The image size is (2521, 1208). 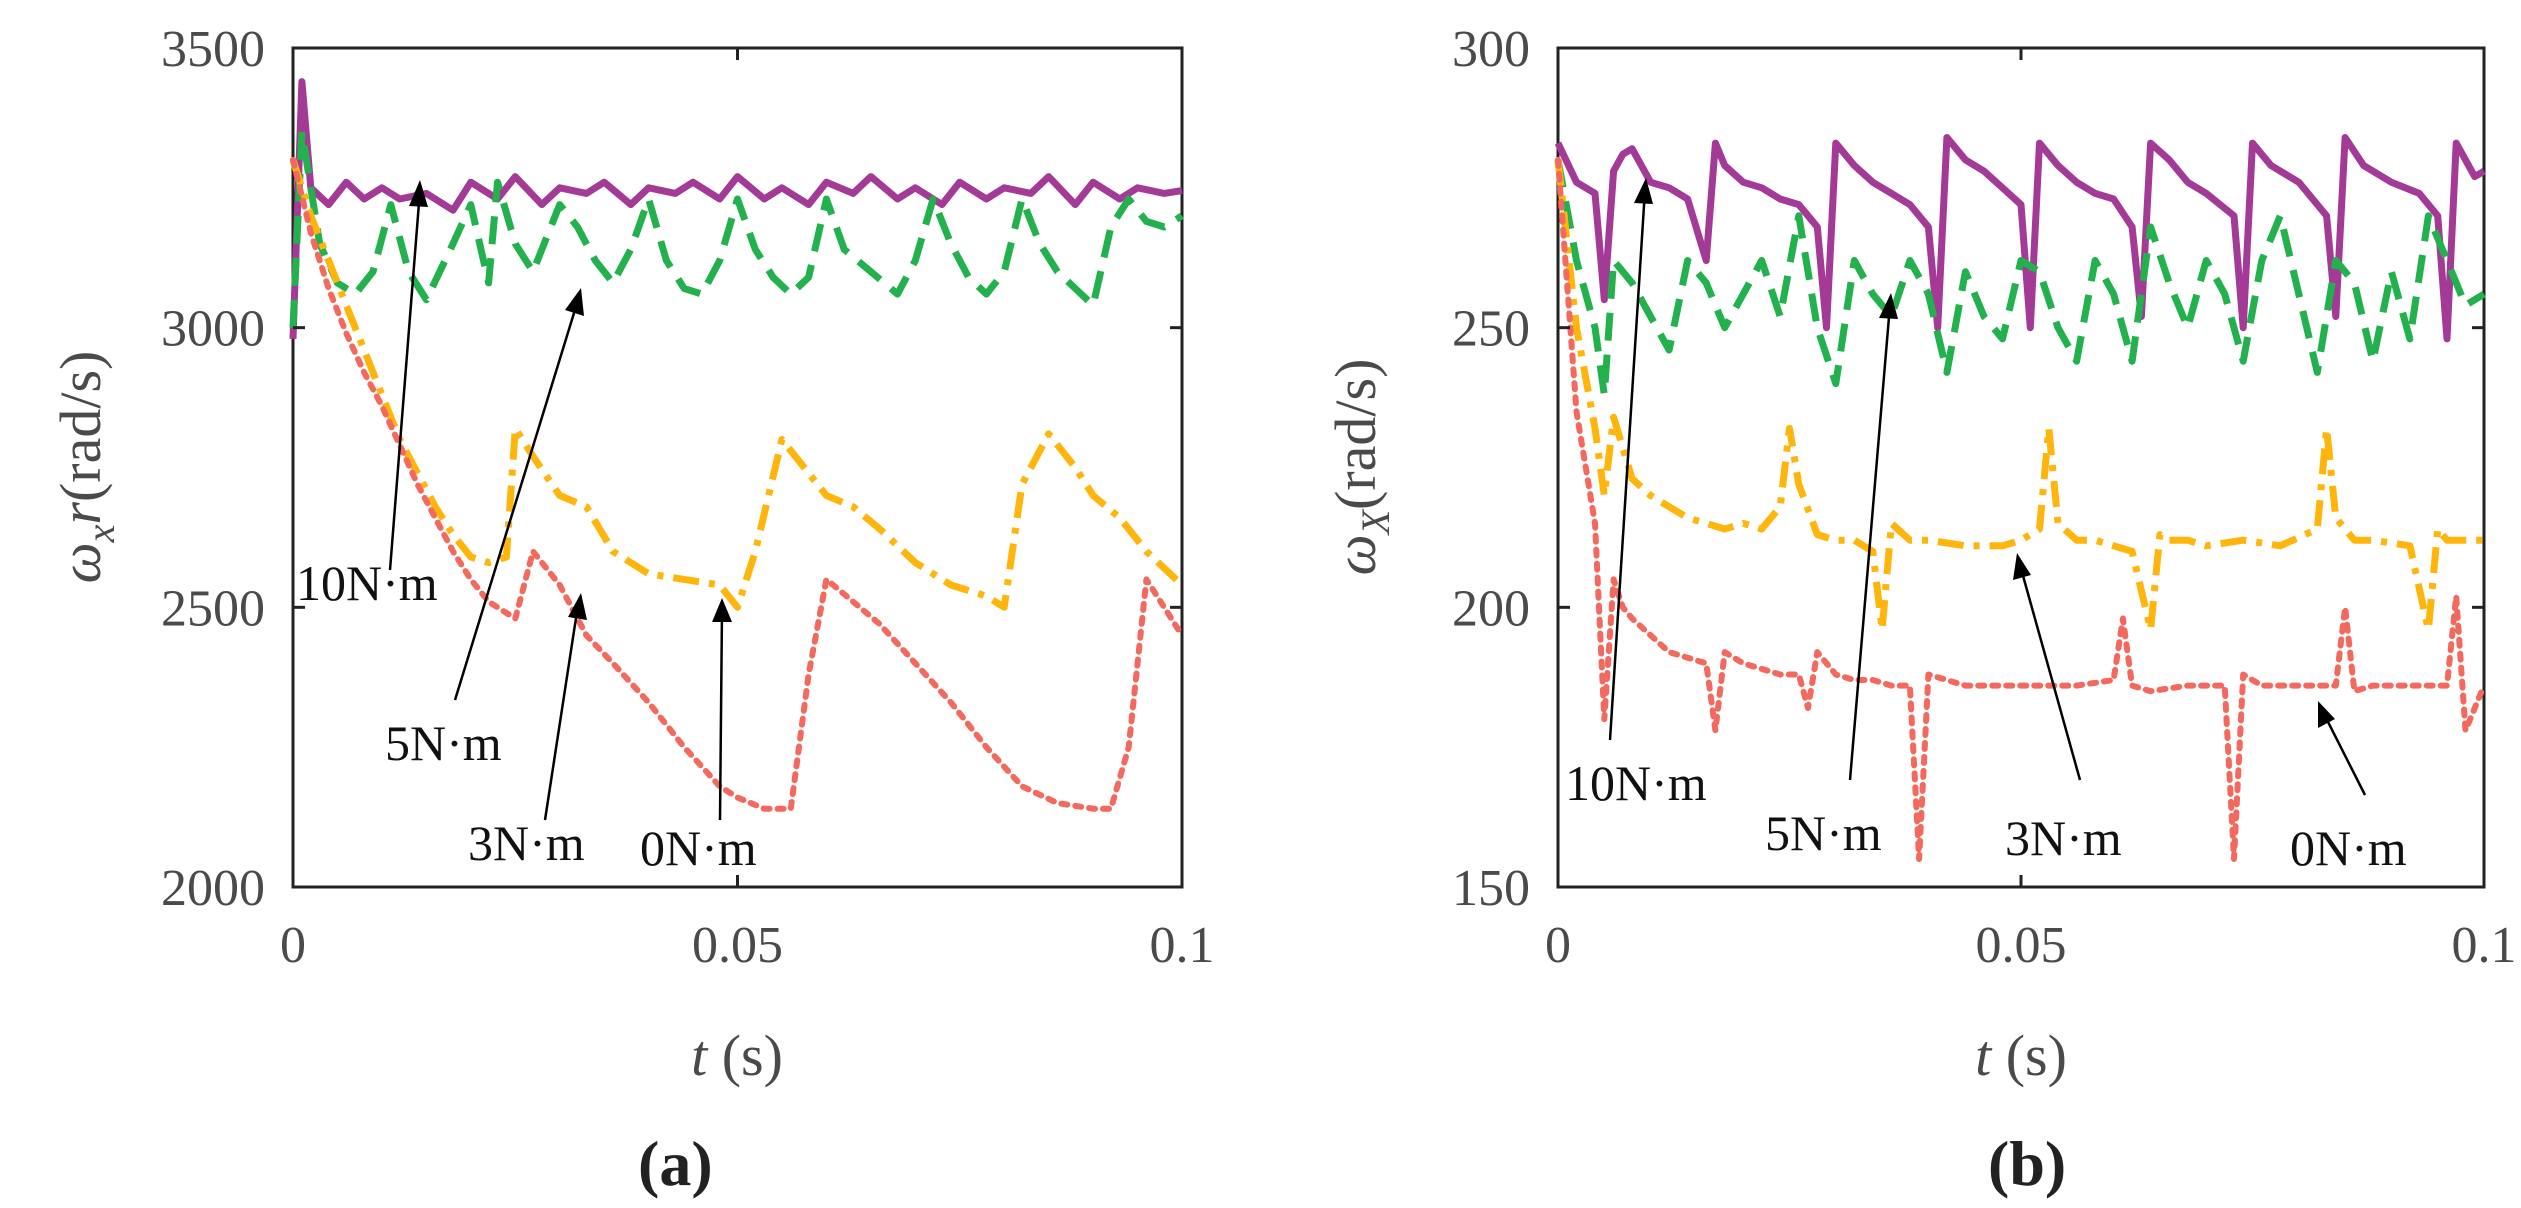 I want to click on annotation-3nm-a: 3N·m, so click(x=526, y=843).